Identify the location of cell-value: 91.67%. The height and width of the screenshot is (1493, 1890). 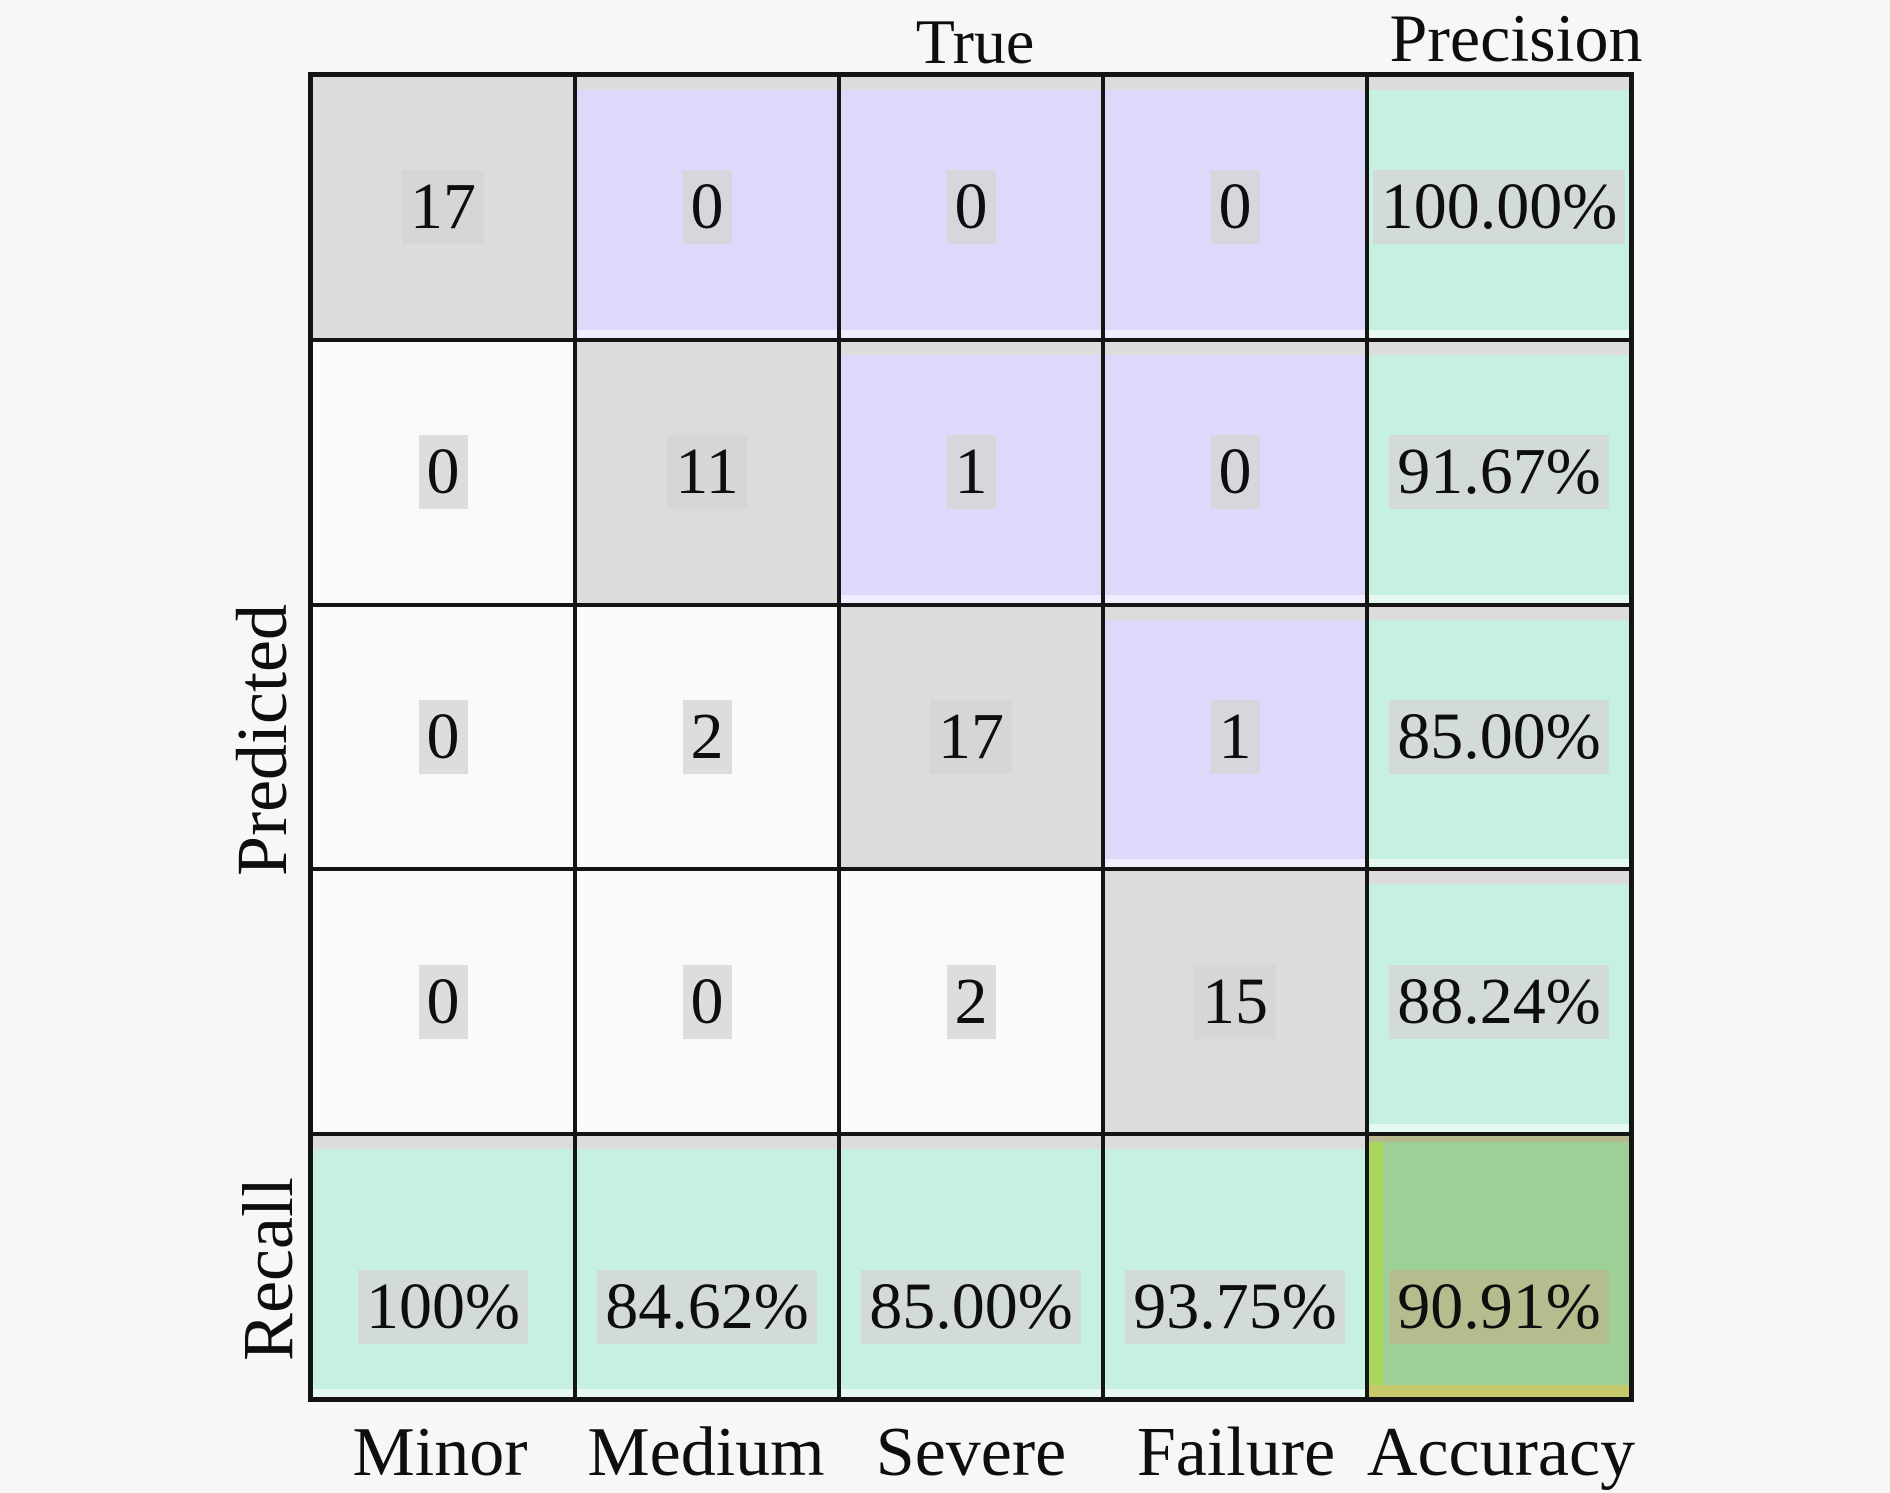
(1499, 472).